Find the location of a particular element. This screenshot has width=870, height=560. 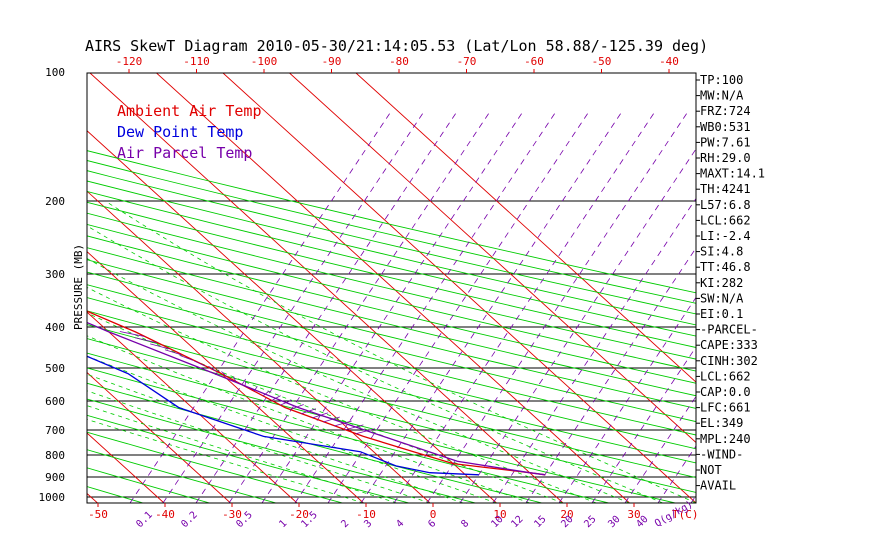

stats-item: FRZ:724 is located at coordinates (725, 111).